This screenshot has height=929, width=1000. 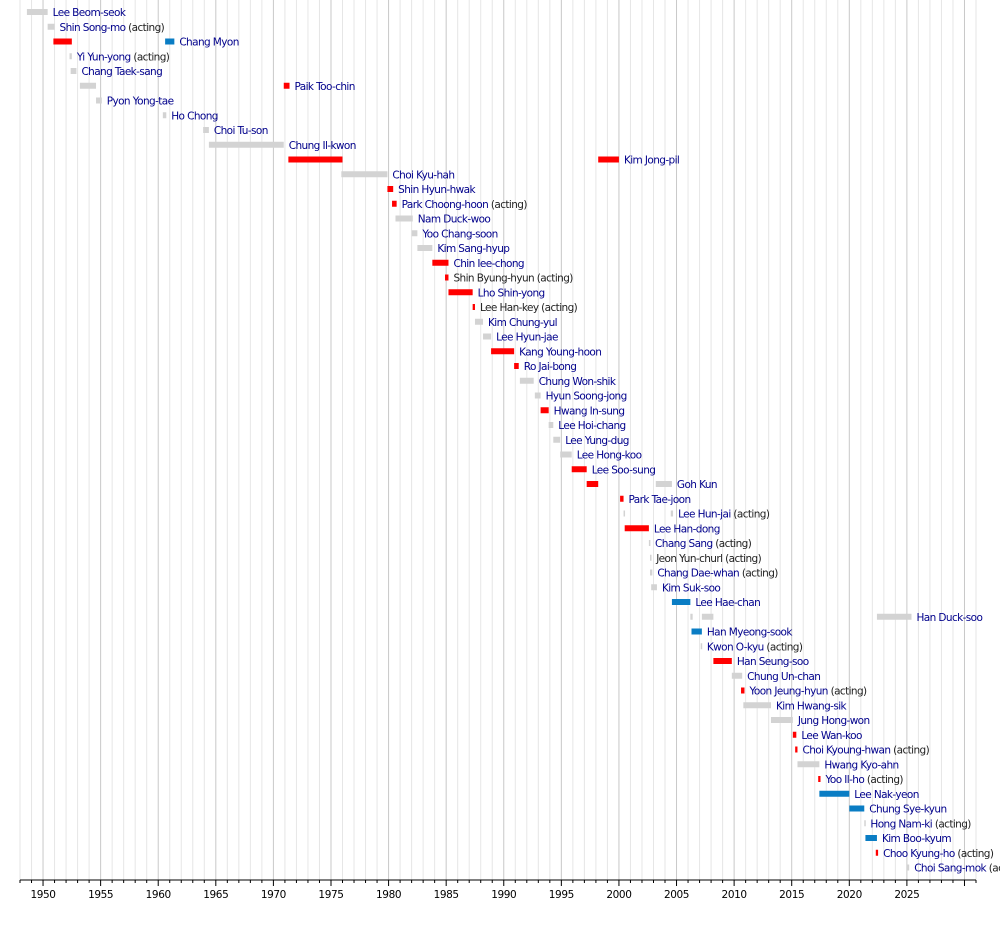 What do you see at coordinates (390, 189) in the screenshot?
I see `term-bar-shin-hyun-hwak` at bounding box center [390, 189].